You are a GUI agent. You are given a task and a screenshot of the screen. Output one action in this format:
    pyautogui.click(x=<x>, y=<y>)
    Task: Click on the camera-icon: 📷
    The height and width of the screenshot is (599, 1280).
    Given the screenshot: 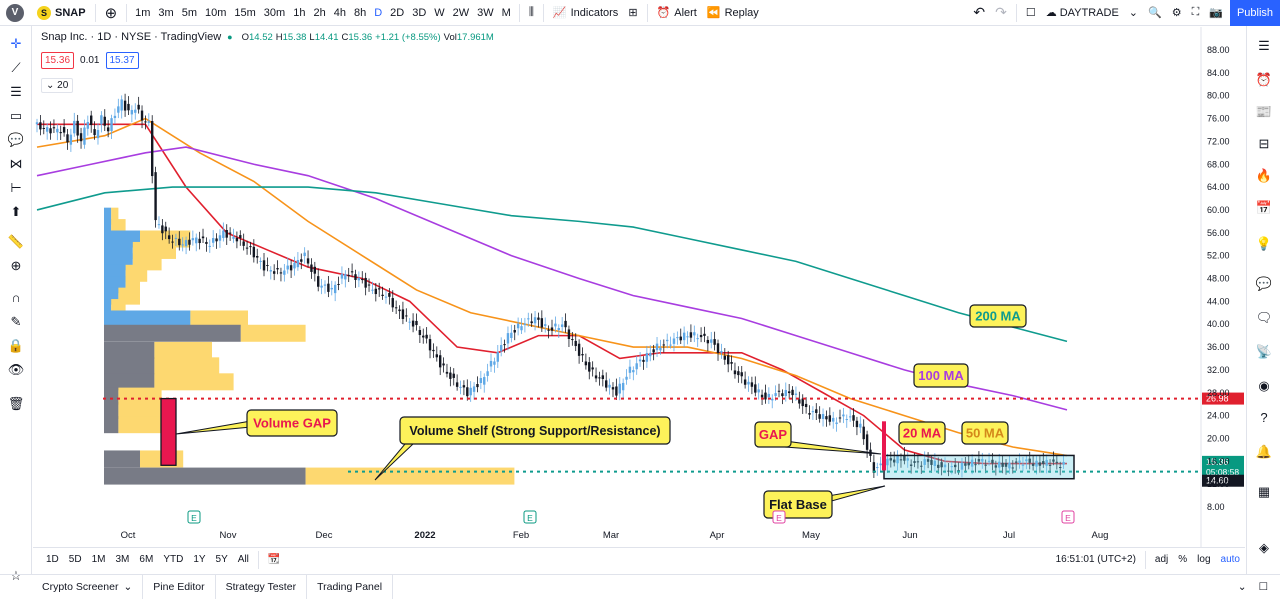 What is the action you would take?
    pyautogui.click(x=1216, y=13)
    